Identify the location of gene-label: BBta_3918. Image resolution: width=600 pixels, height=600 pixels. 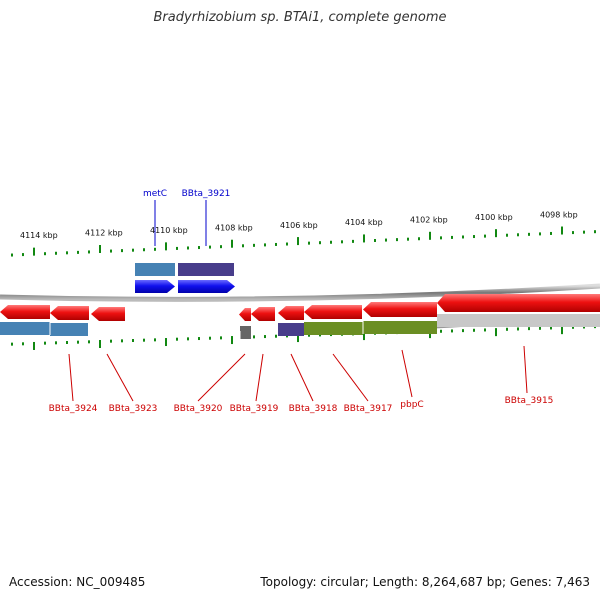
(313, 409).